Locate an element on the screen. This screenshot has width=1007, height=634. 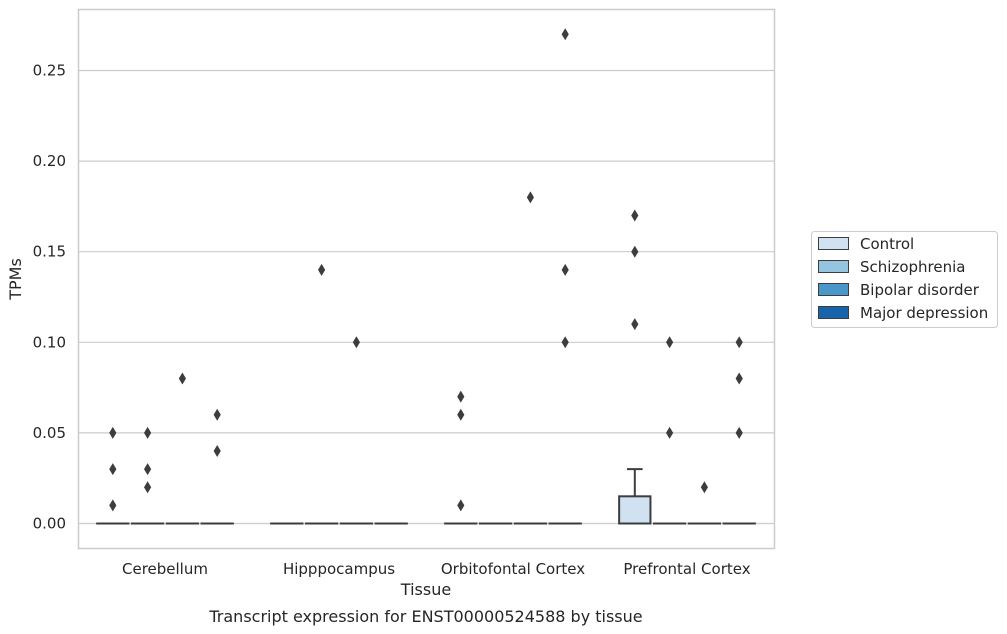
x-tick-label: Prefrontal Cortex is located at coordinates (686, 569).